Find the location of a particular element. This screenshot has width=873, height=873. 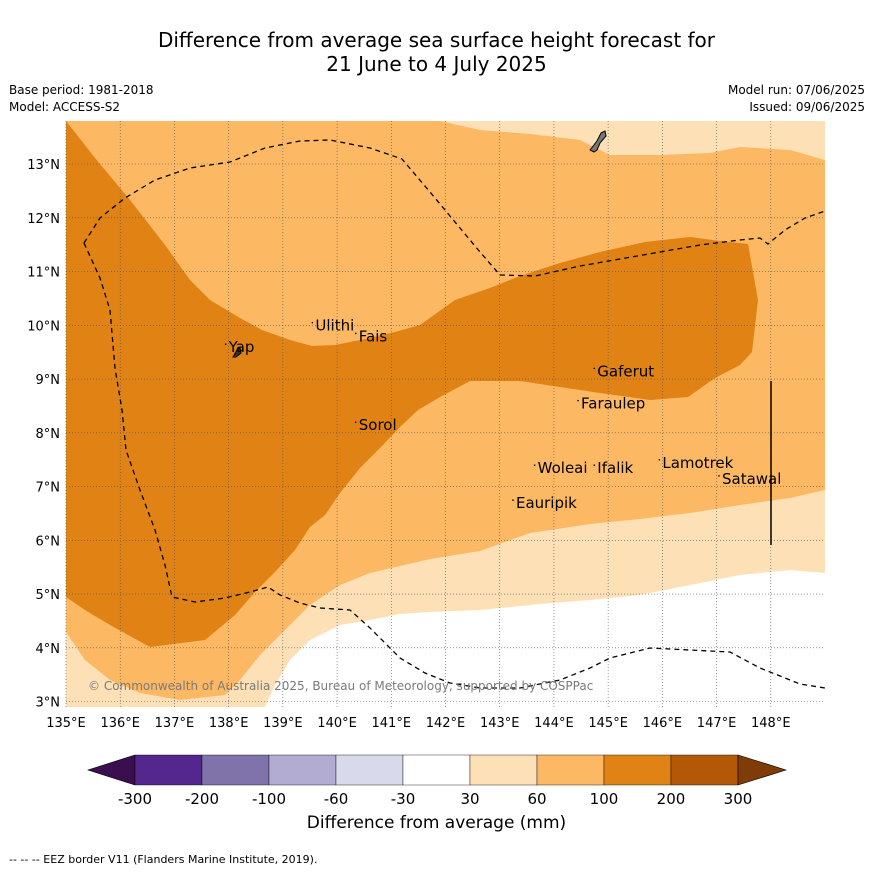

place-label: Satawal is located at coordinates (751, 479).